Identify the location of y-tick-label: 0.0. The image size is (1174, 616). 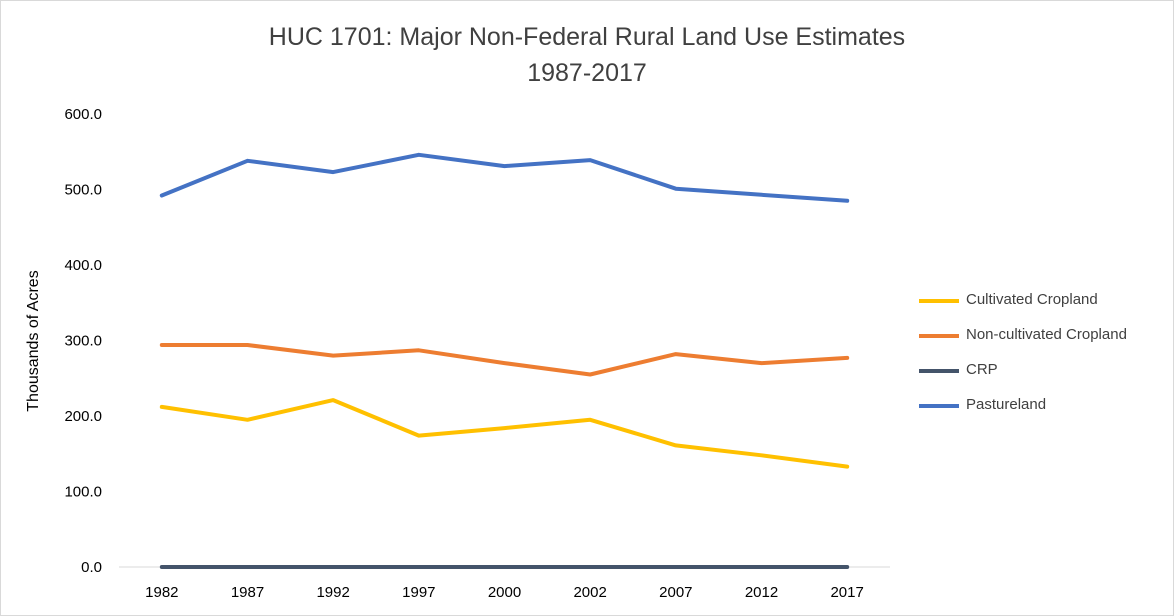
(91, 567).